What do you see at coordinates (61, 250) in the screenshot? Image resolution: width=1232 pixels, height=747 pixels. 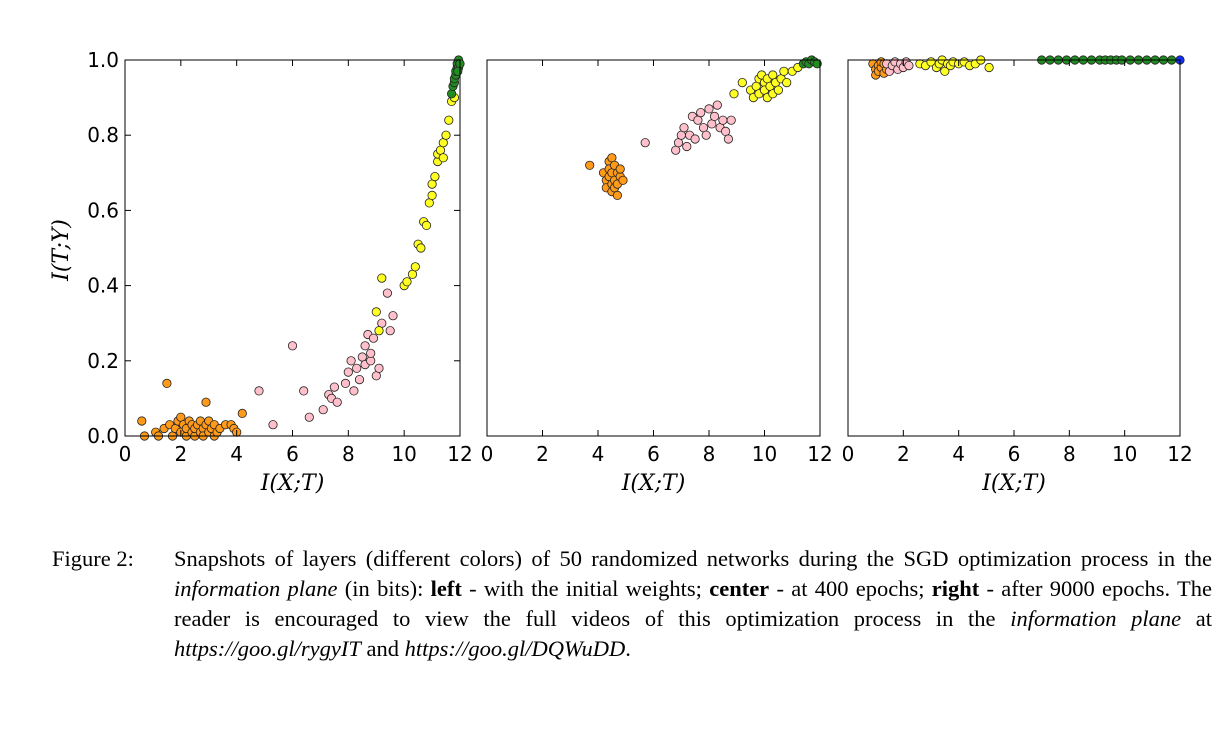 I see `y-axis-label: I(T;Y)` at bounding box center [61, 250].